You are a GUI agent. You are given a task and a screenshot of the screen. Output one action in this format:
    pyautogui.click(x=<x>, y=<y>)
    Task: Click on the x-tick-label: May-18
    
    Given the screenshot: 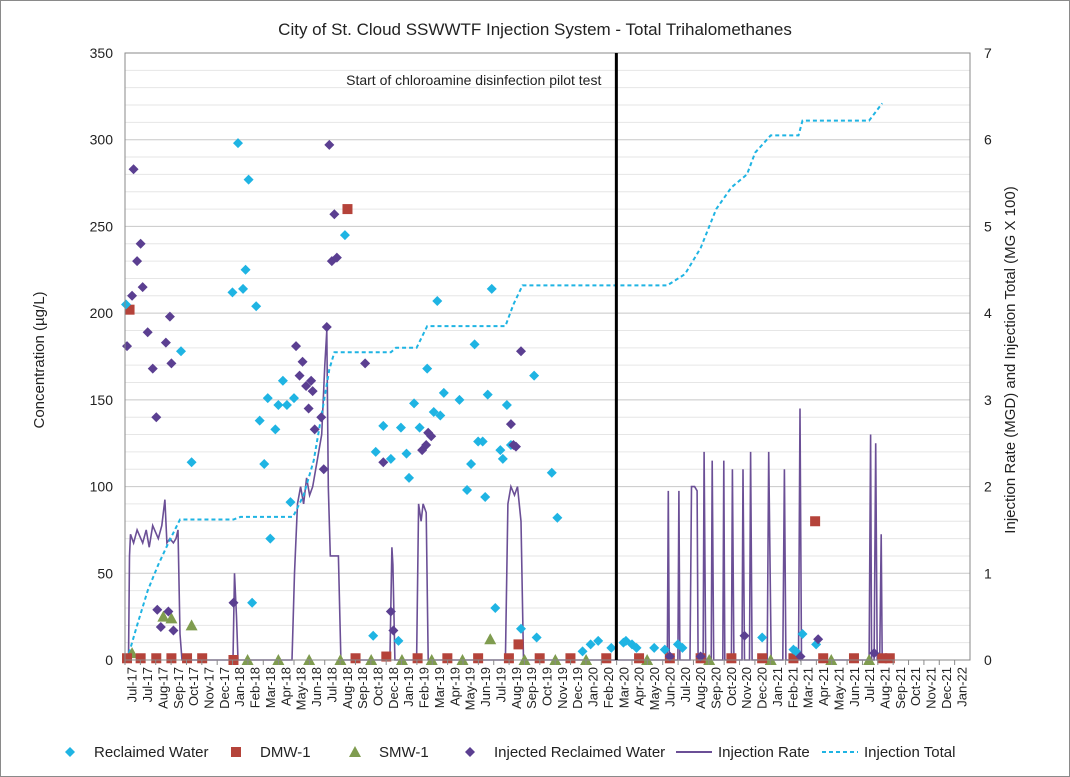 What is the action you would take?
    pyautogui.click(x=301, y=688)
    